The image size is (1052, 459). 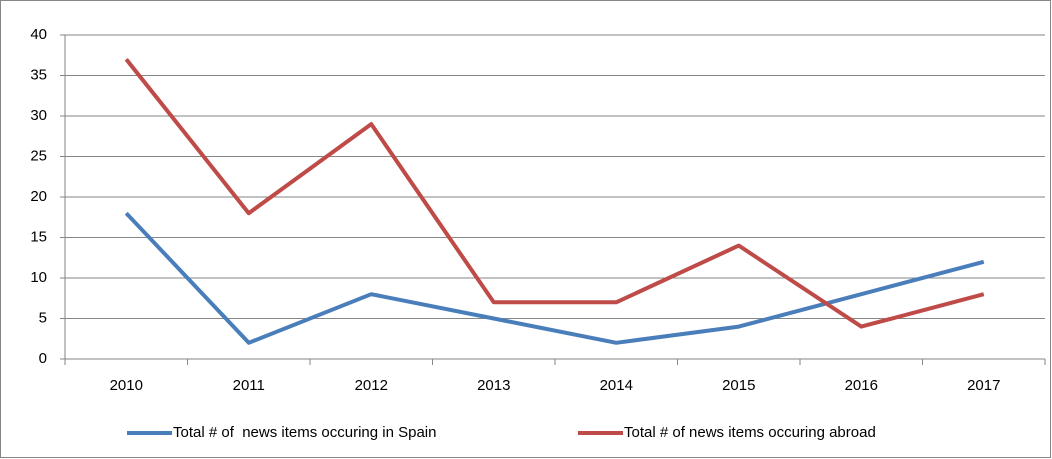 What do you see at coordinates (38, 74) in the screenshot?
I see `y-tick-label: 35` at bounding box center [38, 74].